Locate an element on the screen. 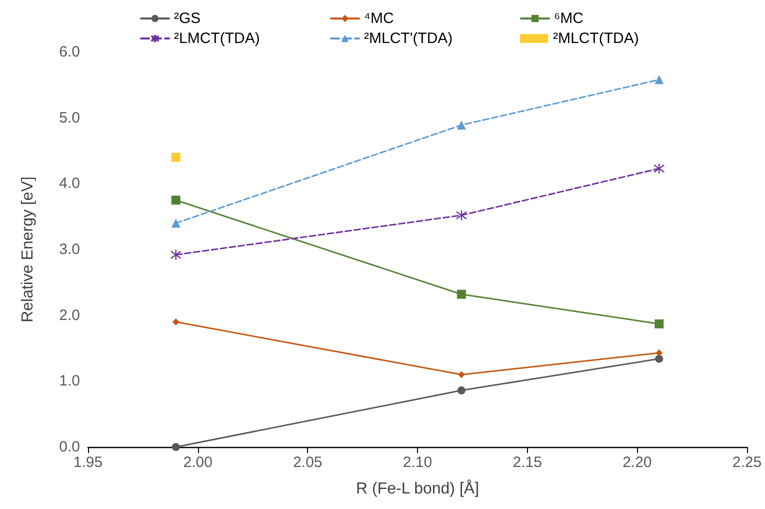 This screenshot has width=765, height=509. y-tick-label: 2.0 is located at coordinates (69, 315).